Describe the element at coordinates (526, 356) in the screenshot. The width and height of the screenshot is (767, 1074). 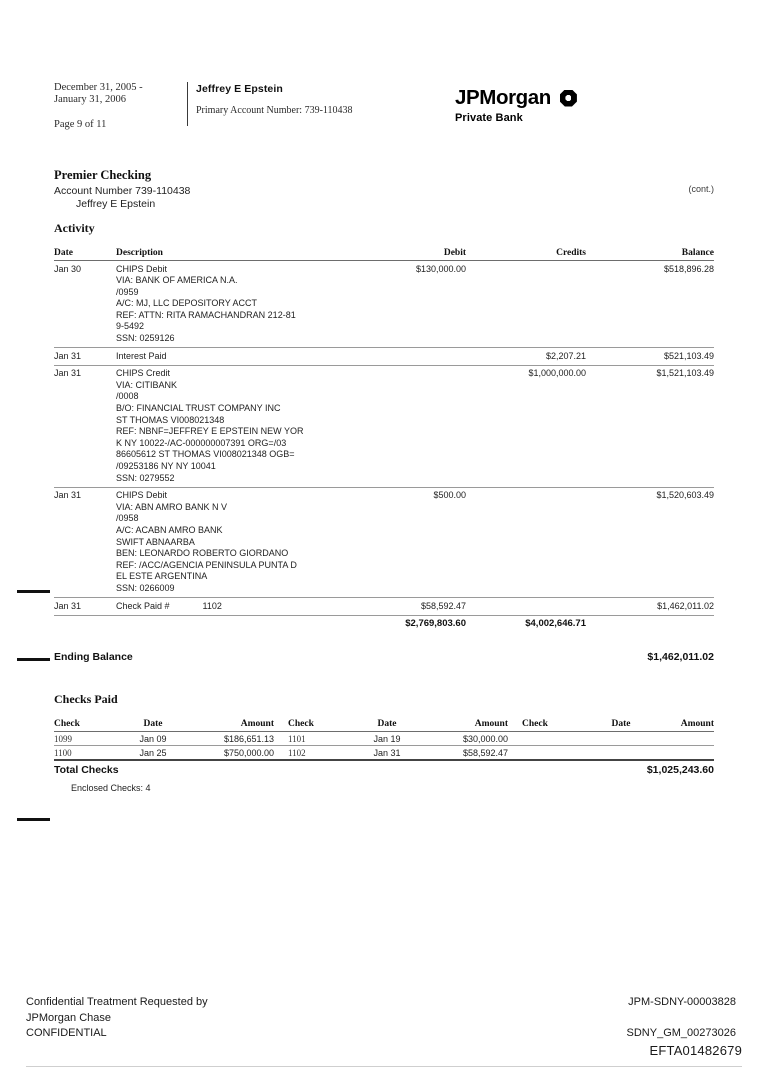
I see `row-credit: $2,207.21` at that location.